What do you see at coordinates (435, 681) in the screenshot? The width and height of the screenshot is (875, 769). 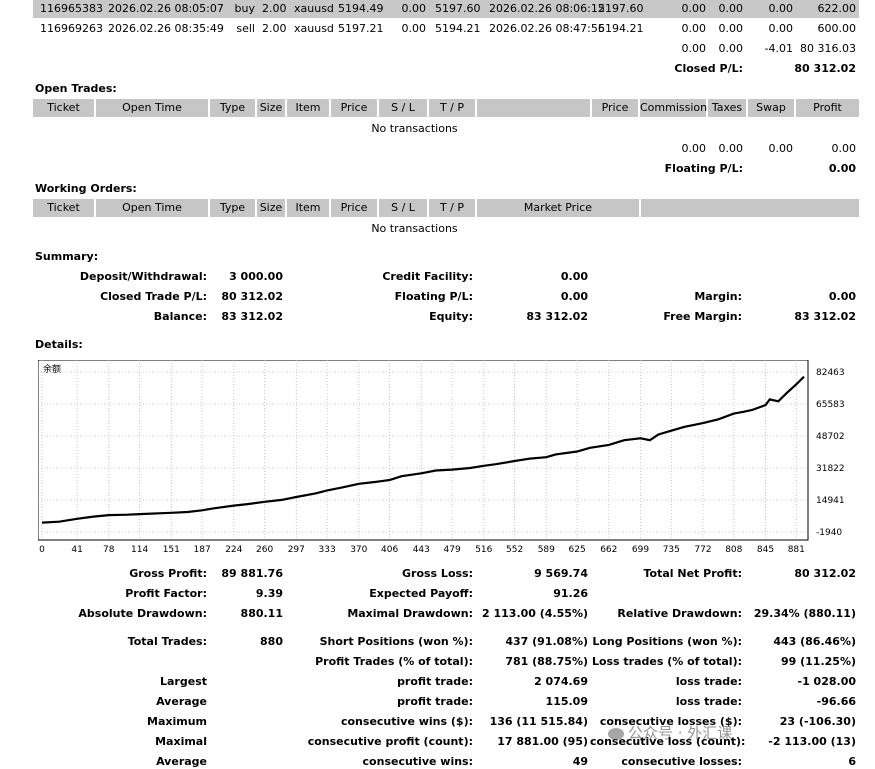 I see `largest-profit-label: profit trade:` at bounding box center [435, 681].